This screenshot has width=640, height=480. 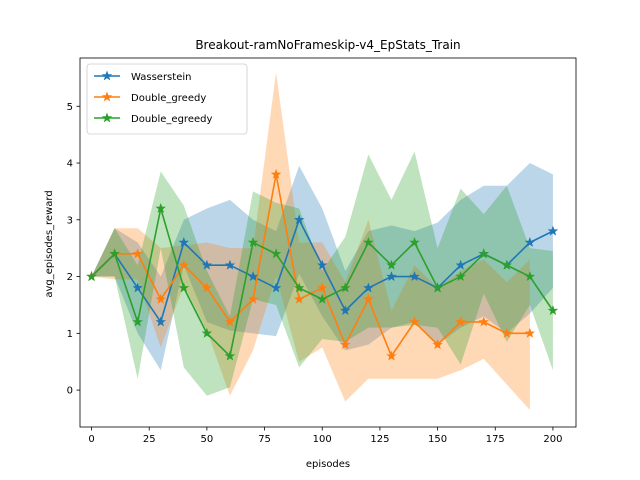 I want to click on y-tick-label: 4, so click(x=70, y=164).